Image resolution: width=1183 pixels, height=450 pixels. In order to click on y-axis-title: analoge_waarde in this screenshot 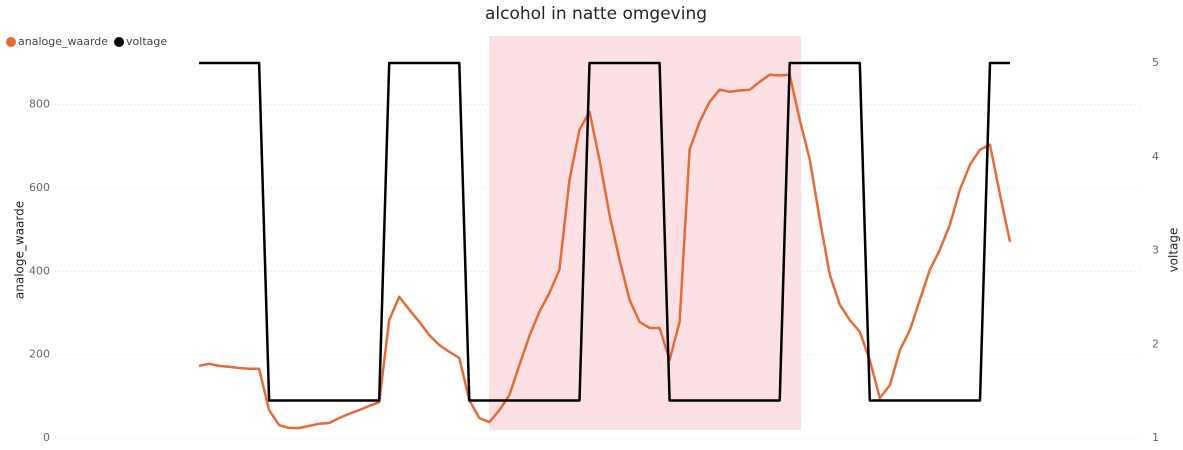, I will do `click(20, 250)`.